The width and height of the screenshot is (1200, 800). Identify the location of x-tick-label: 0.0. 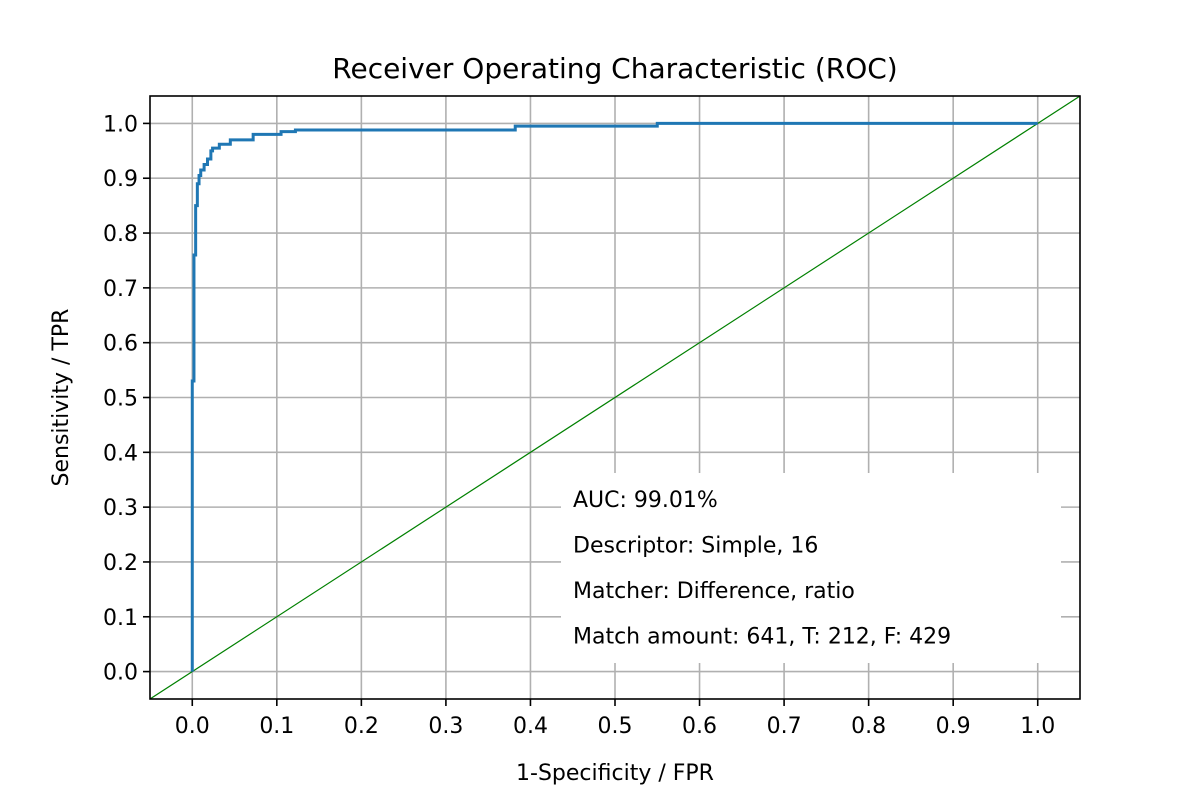
(192, 726).